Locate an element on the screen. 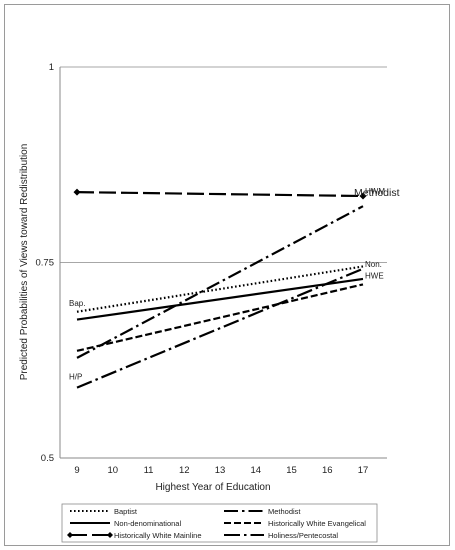 Image resolution: width=455 pixels, height=550 pixels. y-tick-labels: 1 0.75 0.5 is located at coordinates (45, 263).